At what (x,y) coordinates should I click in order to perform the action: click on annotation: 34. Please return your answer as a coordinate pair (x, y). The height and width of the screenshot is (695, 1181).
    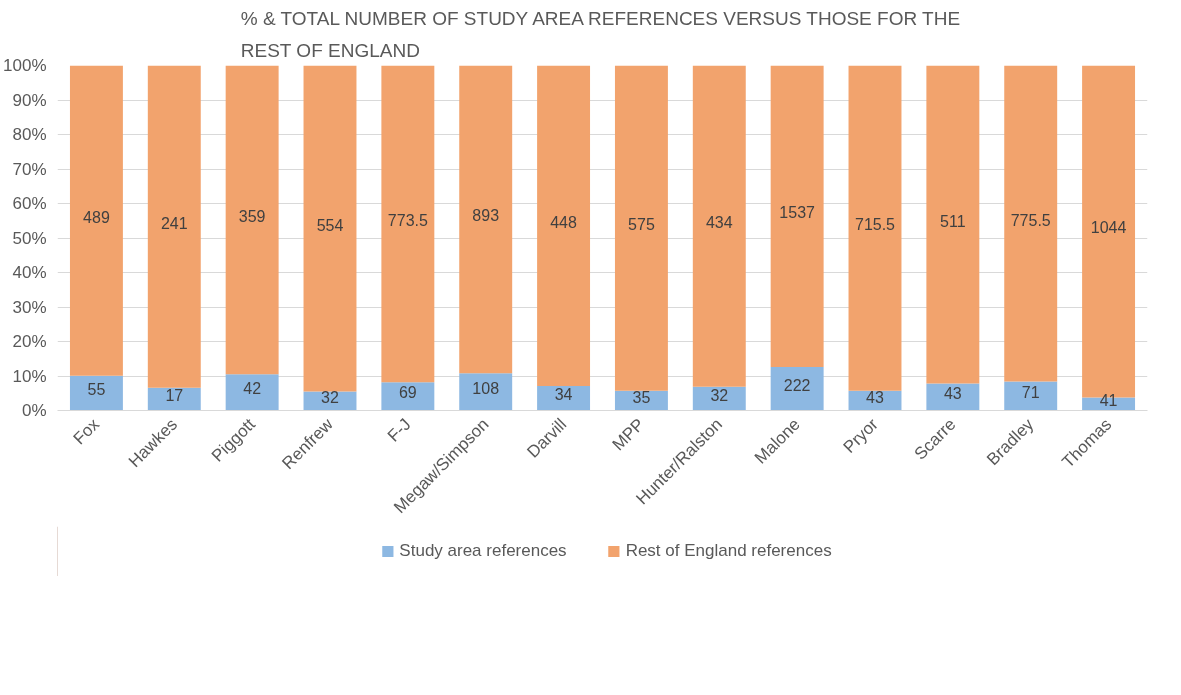
    Looking at the image, I should click on (563, 395).